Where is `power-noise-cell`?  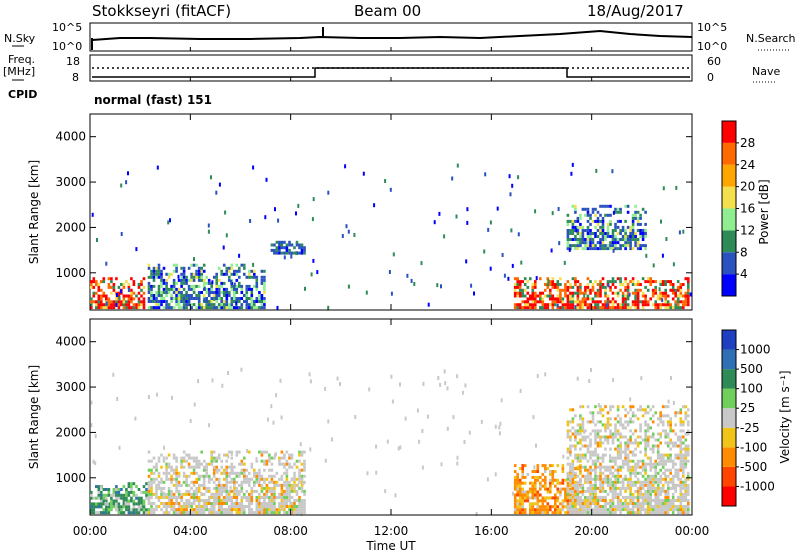
power-noise-cell is located at coordinates (363, 173).